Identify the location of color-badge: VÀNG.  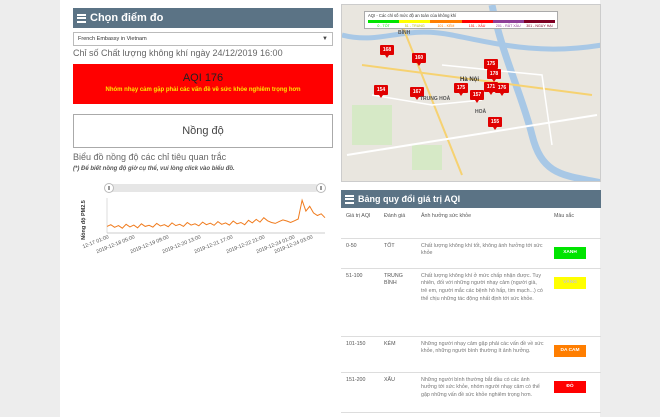
(570, 282).